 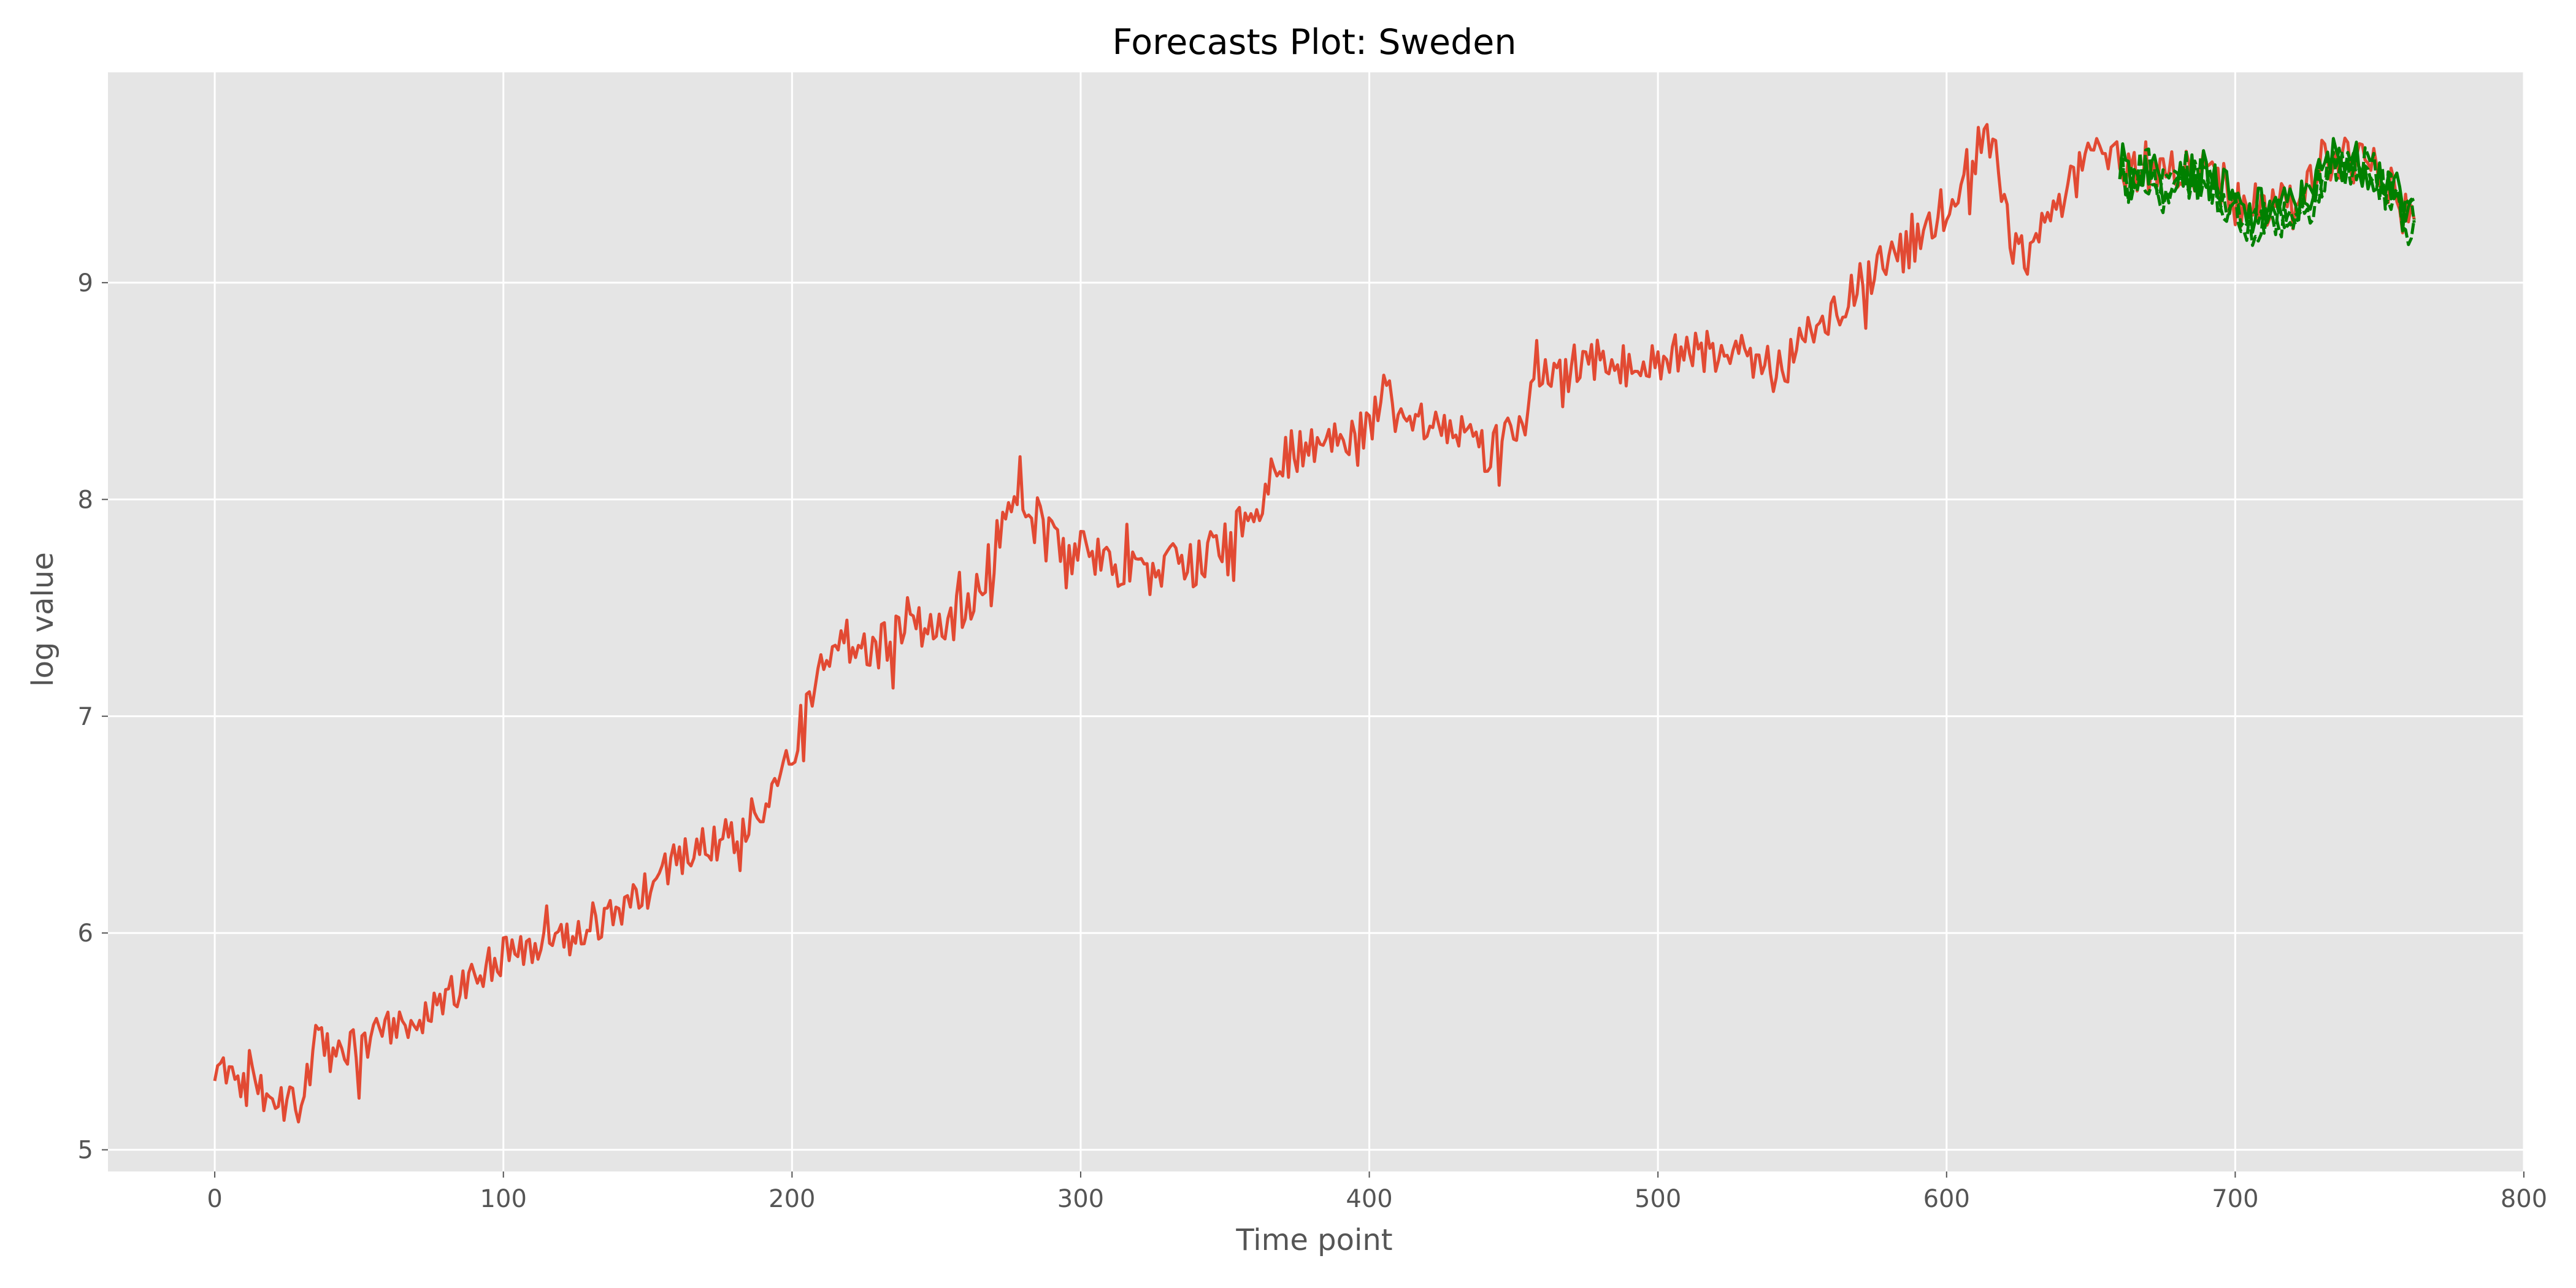 What do you see at coordinates (1946, 1199) in the screenshot?
I see `x-tick-label: 600` at bounding box center [1946, 1199].